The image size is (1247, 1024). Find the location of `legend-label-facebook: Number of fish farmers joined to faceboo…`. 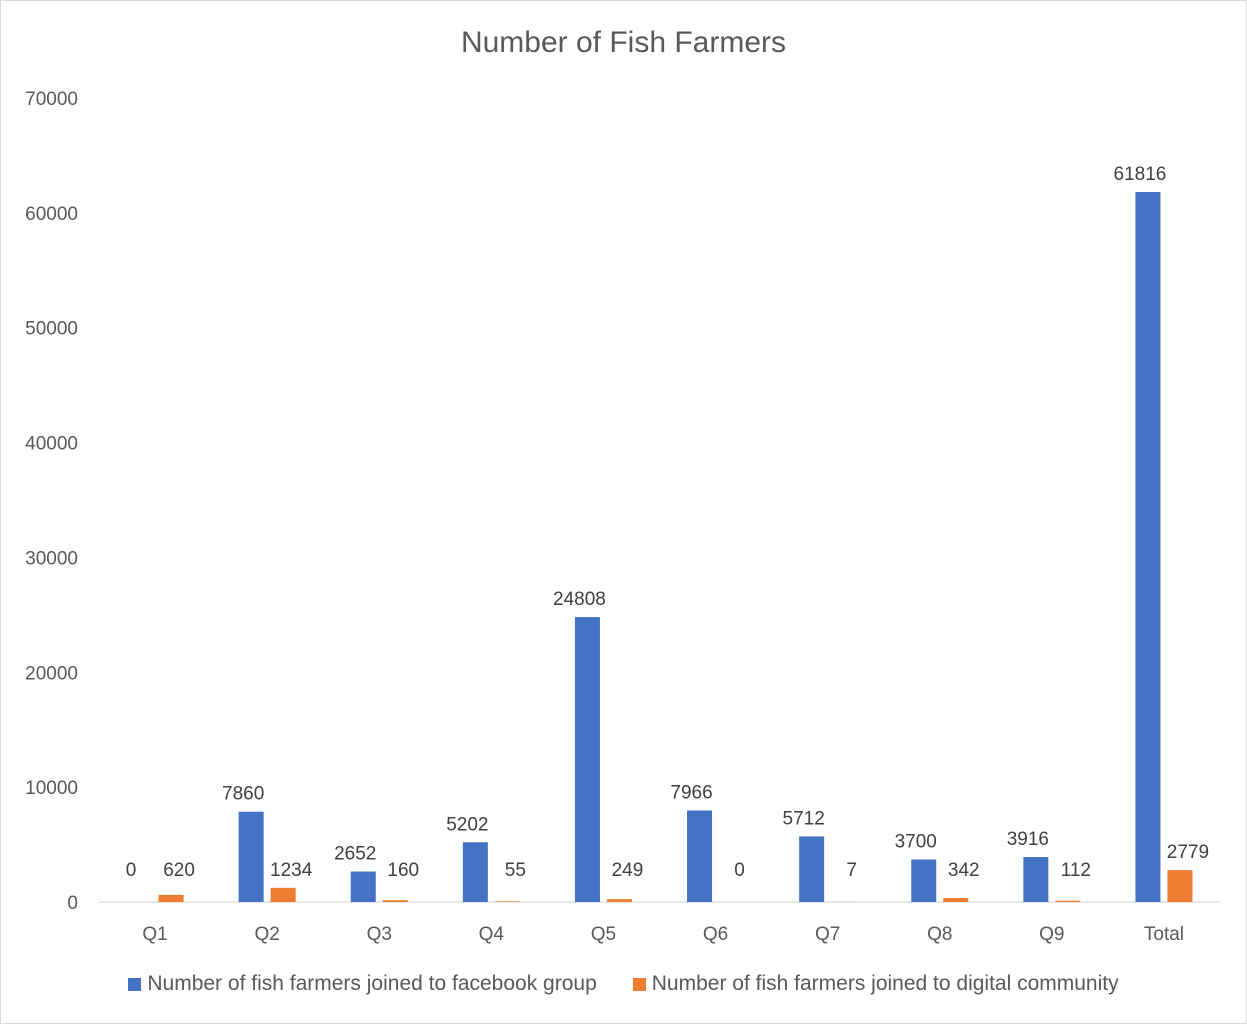

legend-label-facebook: Number of fish farmers joined to faceboo… is located at coordinates (372, 983).